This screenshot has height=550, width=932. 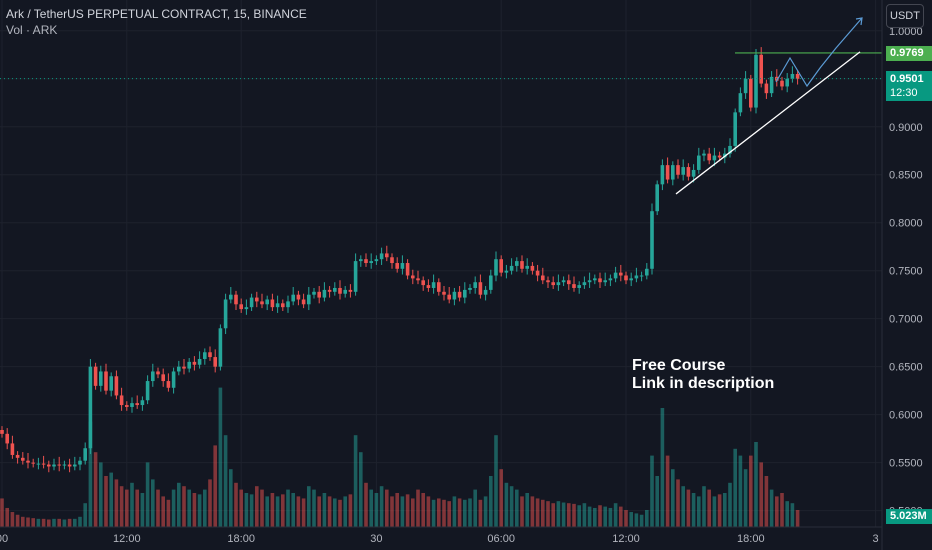 I want to click on x-tick-label: 3, so click(x=876, y=539).